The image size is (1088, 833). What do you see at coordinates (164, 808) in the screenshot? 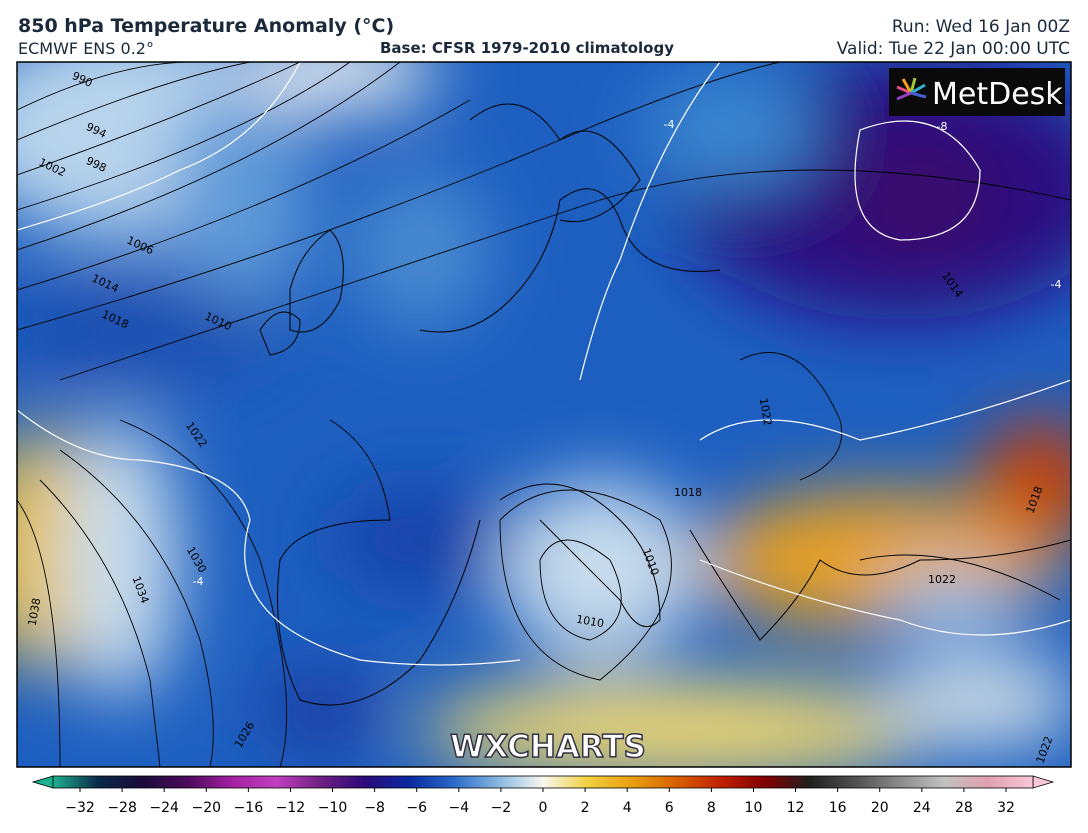
I see `colorbar-tick-label: −24` at bounding box center [164, 808].